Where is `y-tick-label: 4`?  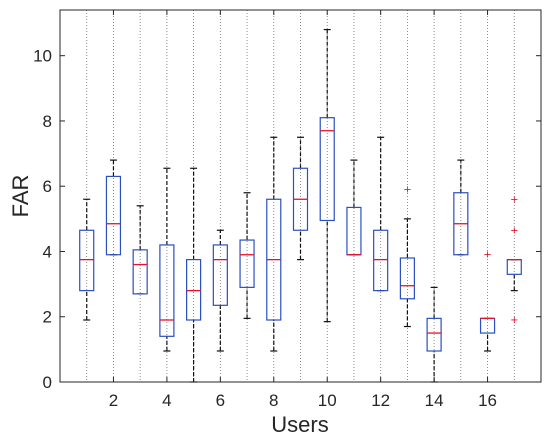
y-tick-label: 4 is located at coordinates (47, 251).